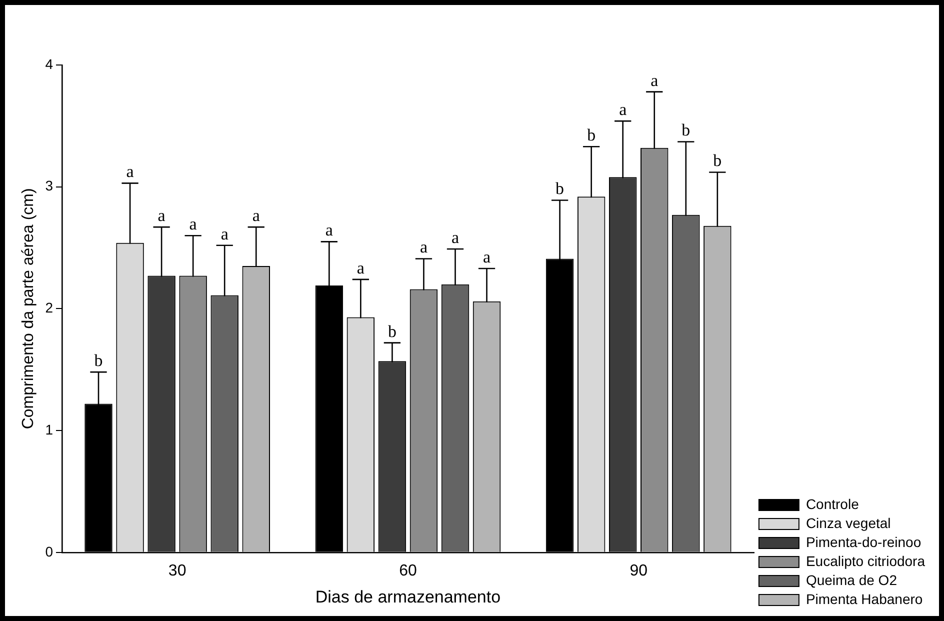 Image resolution: width=944 pixels, height=621 pixels. Describe the element at coordinates (49, 429) in the screenshot. I see `y-tick-label: 1` at that location.